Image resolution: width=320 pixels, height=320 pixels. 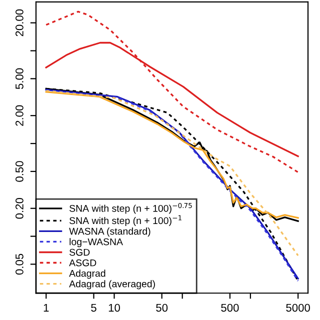 What do you see at coordinates (126, 220) in the screenshot?
I see `legend-label: SNA with step (n + 100)$^{−1}$` at bounding box center [126, 220].